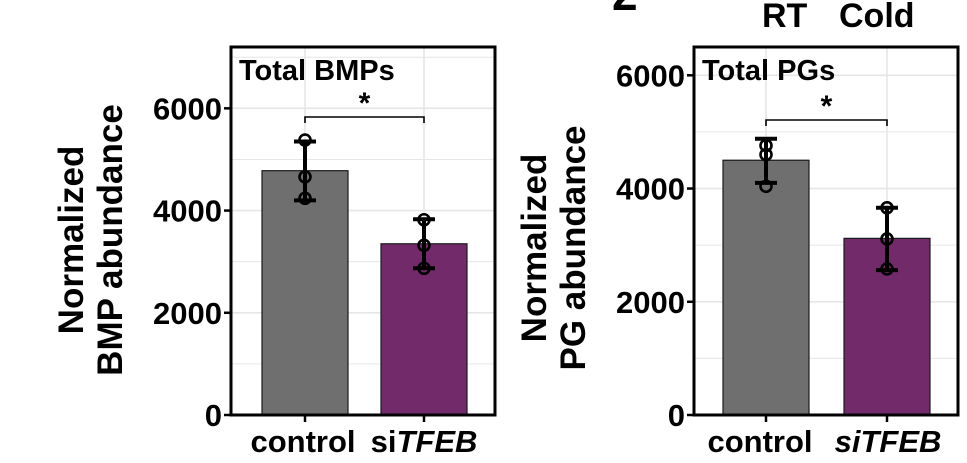 The image size is (967, 463). I want to click on bmp-ytick-label: 2000, so click(187, 313).